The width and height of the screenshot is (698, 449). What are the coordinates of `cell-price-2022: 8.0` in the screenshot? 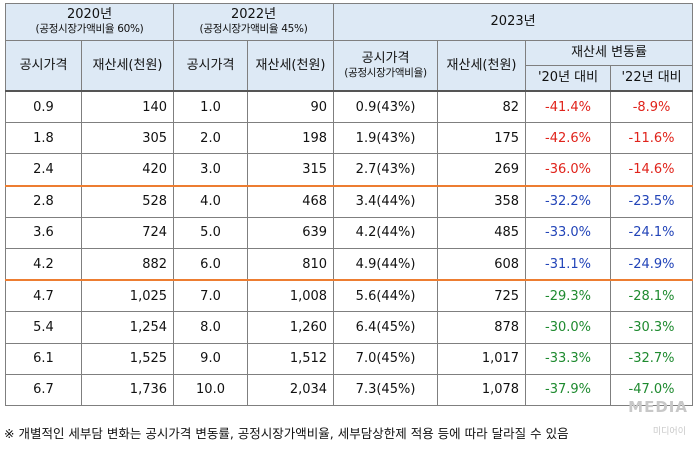 It's located at (211, 327).